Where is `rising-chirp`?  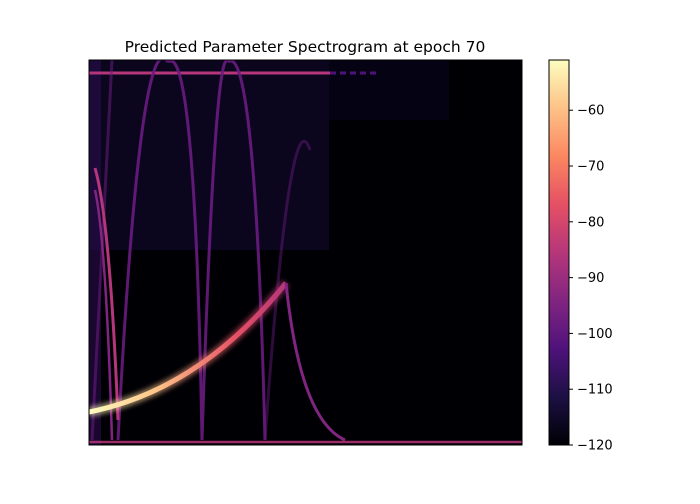
rising-chirp is located at coordinates (188, 348).